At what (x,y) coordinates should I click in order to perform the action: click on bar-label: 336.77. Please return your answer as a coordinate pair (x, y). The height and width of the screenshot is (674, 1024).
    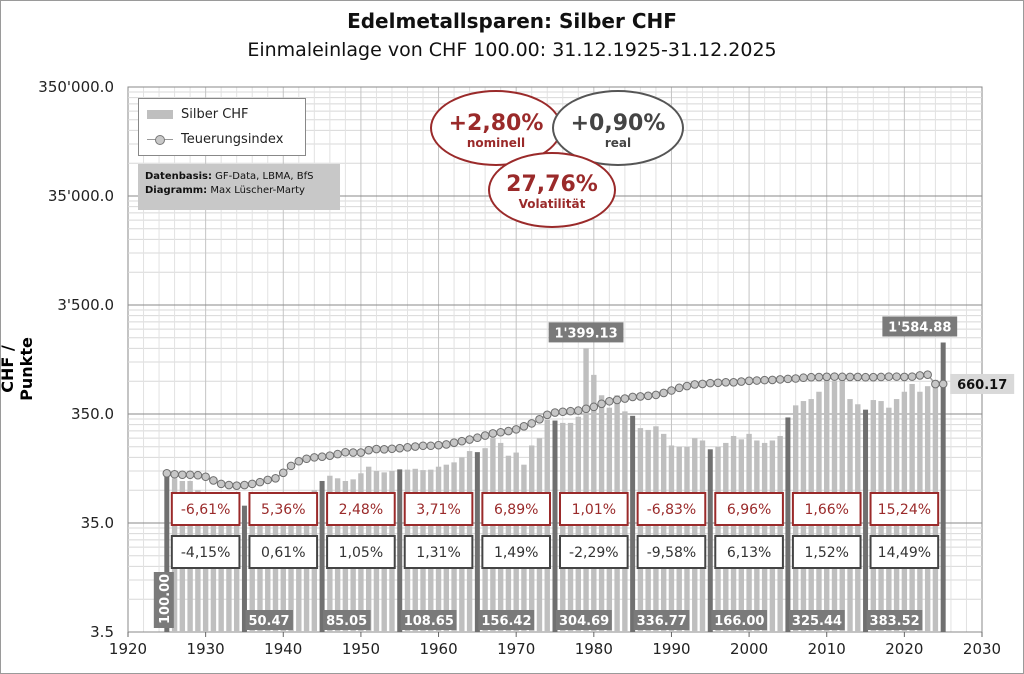
    Looking at the image, I should click on (662, 621).